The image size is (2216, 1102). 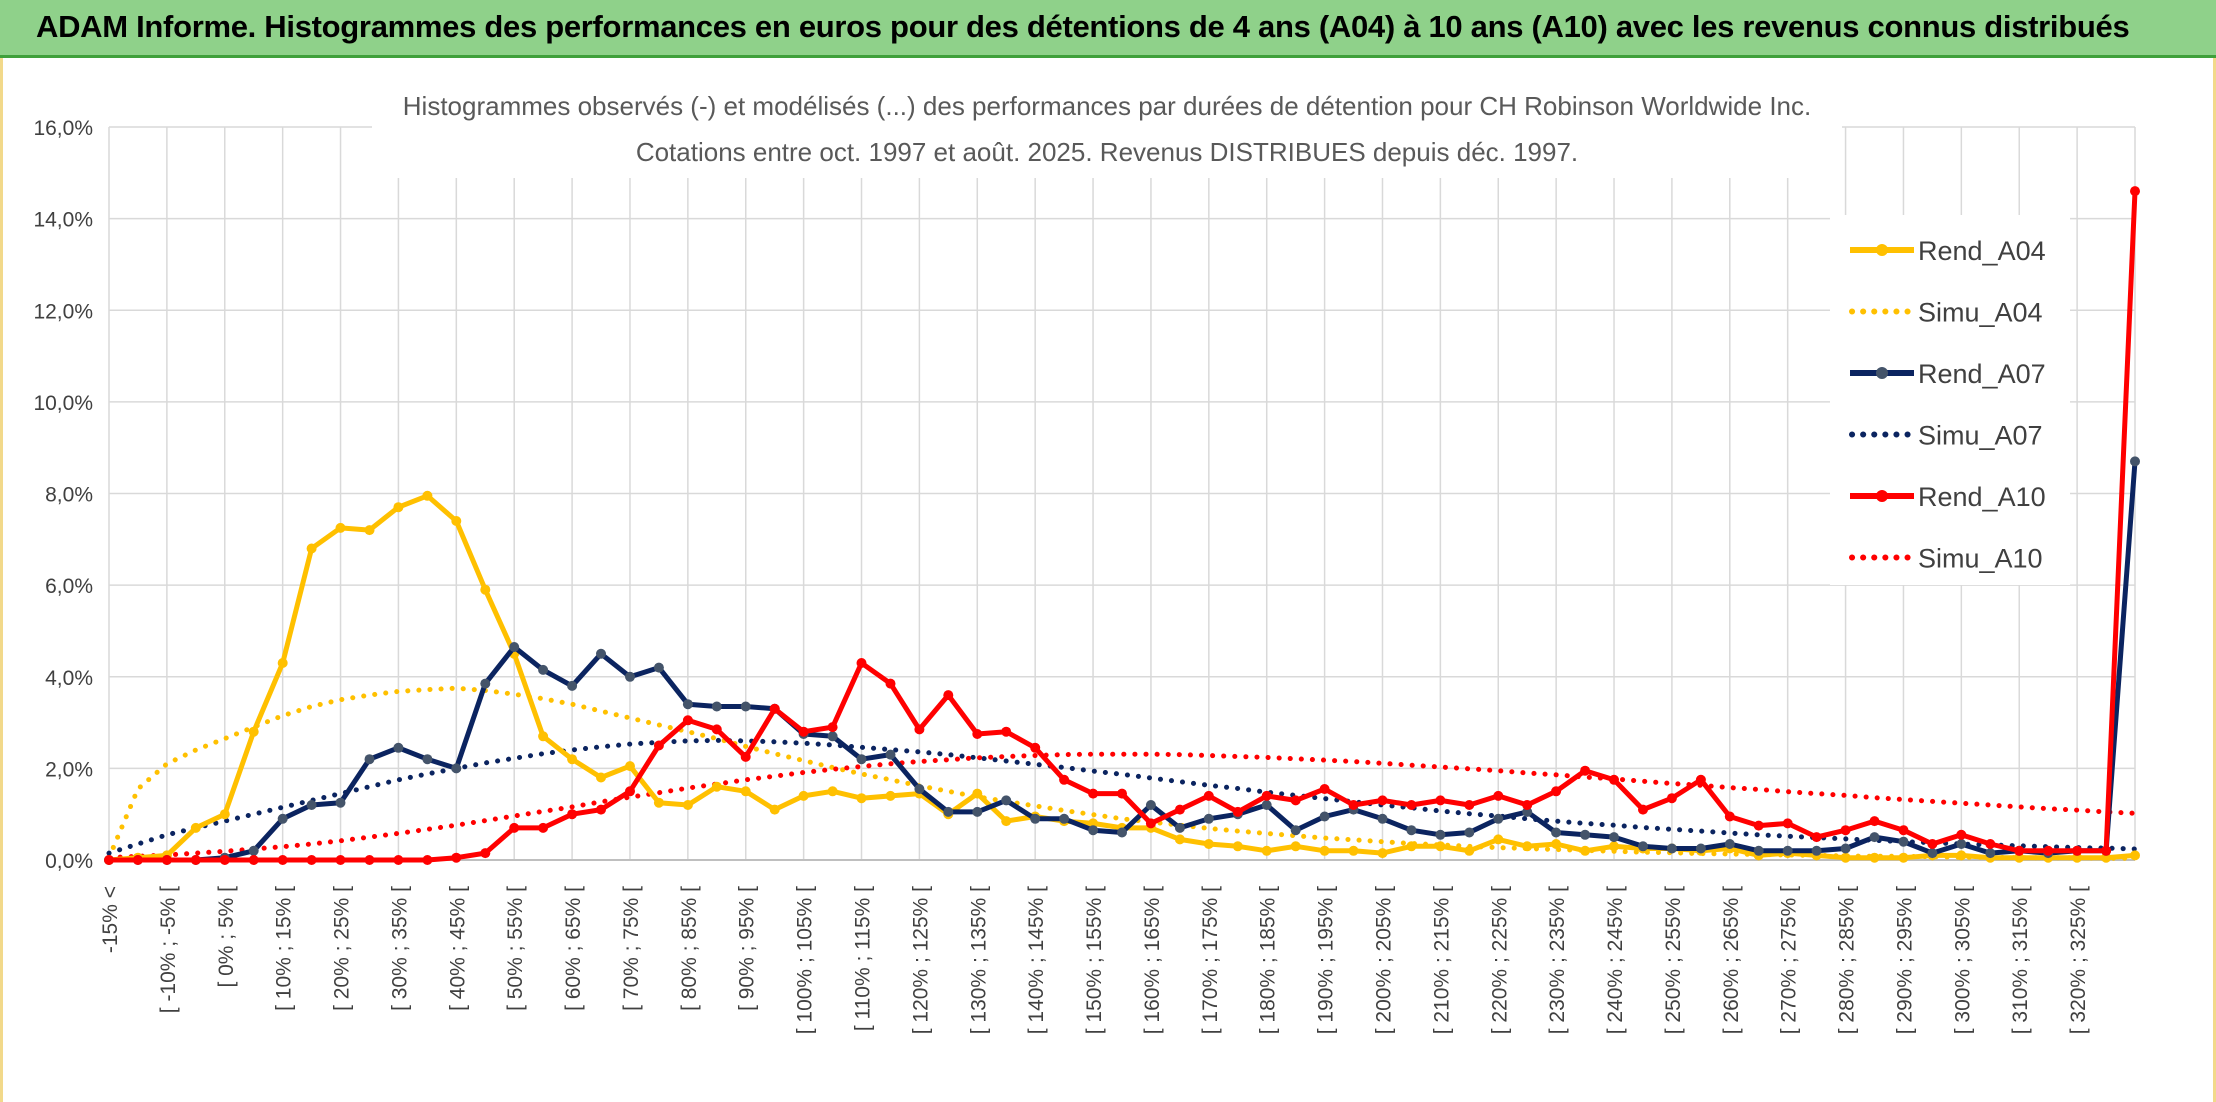 I want to click on y-tick-label: 14,0%, so click(x=63, y=220).